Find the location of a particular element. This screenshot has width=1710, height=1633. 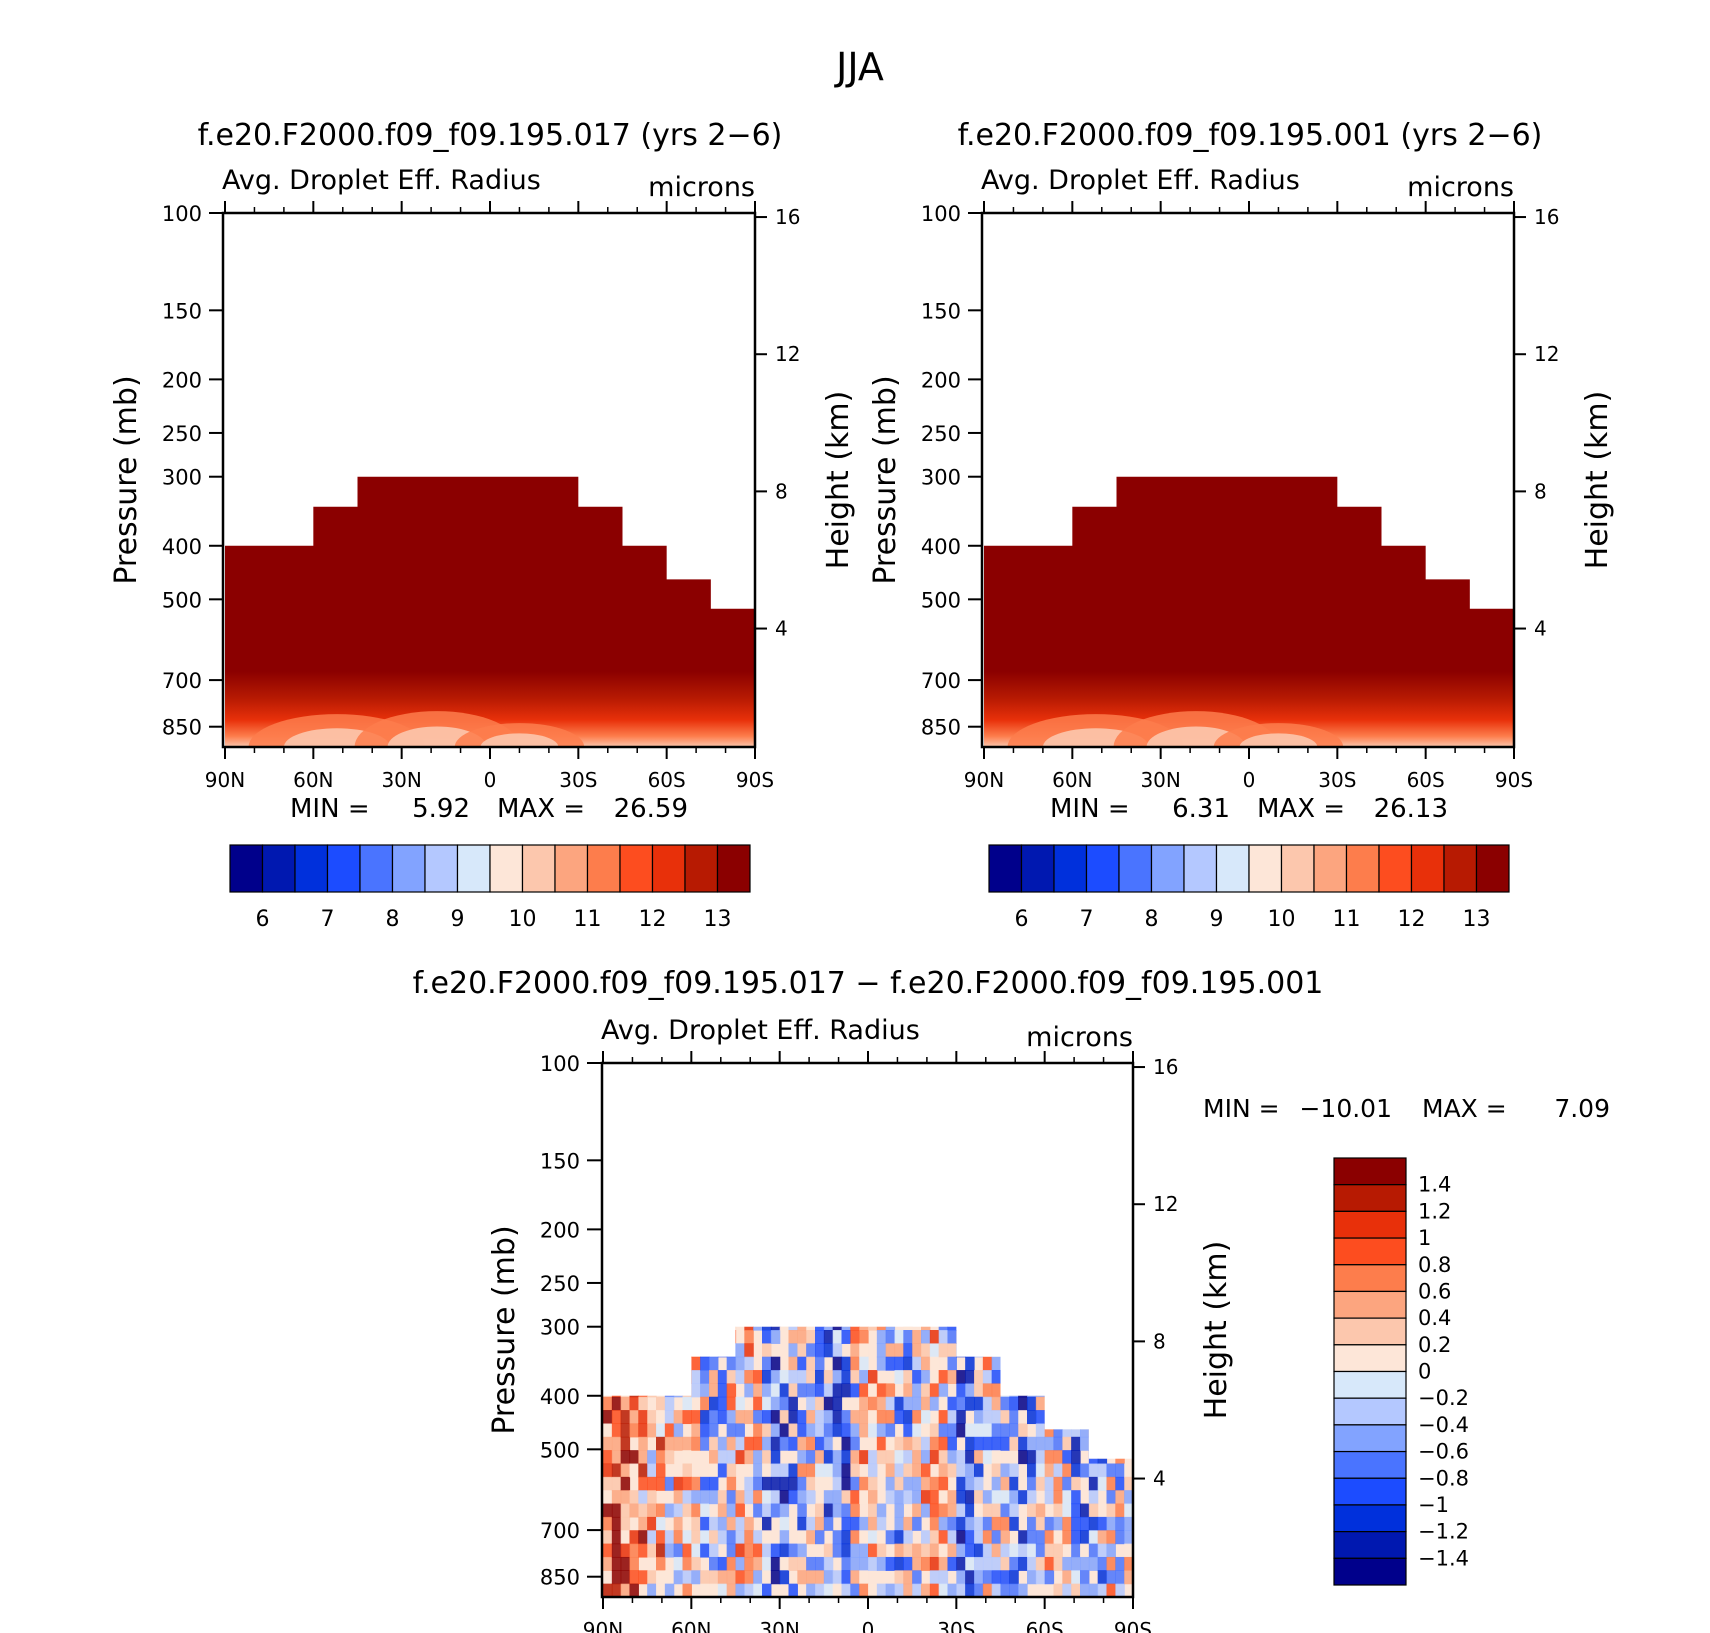

difference-cells is located at coordinates (868, 1336).